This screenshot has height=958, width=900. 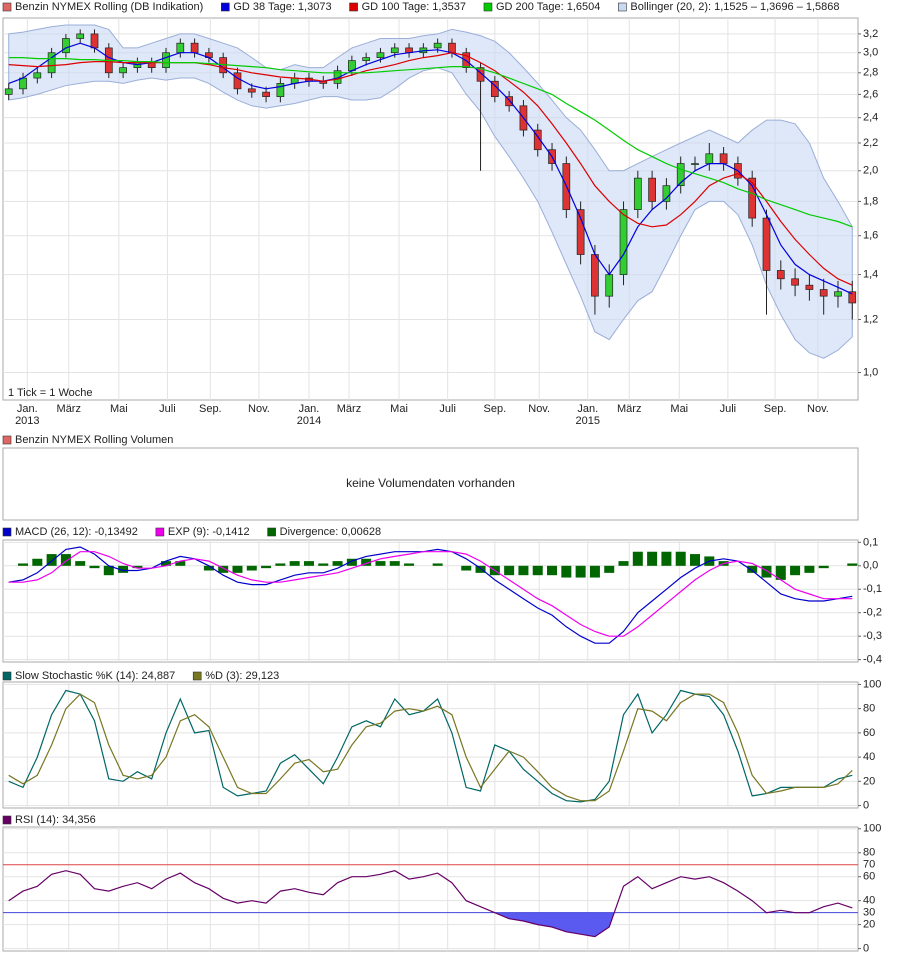 I want to click on y-tick-label: 2,2, so click(x=870, y=143).